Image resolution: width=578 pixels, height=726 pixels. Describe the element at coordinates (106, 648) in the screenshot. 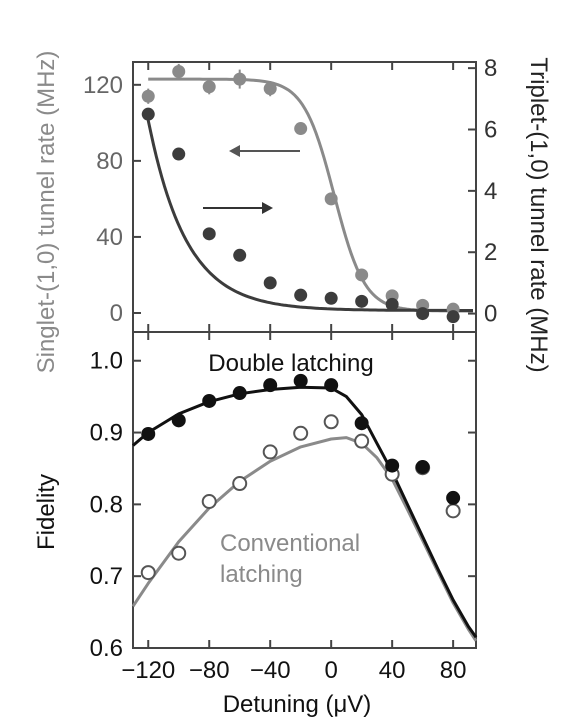

I see `bottom-y-tick-label: 0.6` at that location.